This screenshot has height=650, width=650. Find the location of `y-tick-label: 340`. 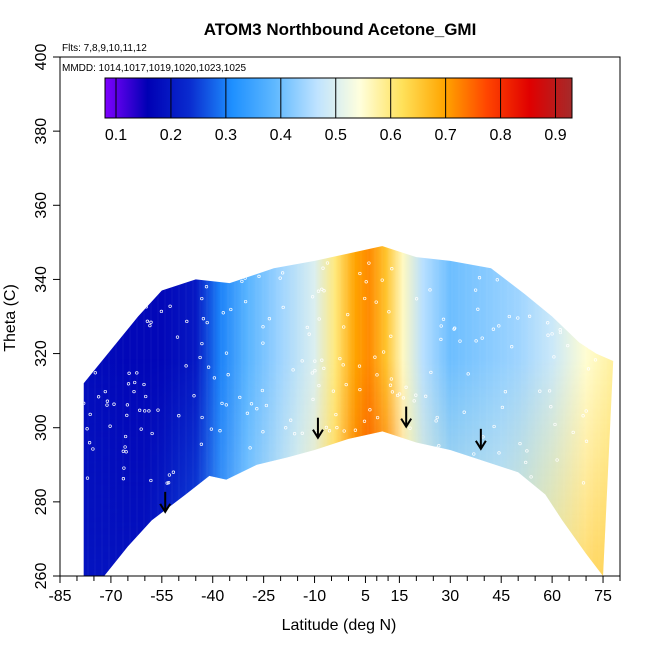

y-tick-label: 340 is located at coordinates (41, 279).